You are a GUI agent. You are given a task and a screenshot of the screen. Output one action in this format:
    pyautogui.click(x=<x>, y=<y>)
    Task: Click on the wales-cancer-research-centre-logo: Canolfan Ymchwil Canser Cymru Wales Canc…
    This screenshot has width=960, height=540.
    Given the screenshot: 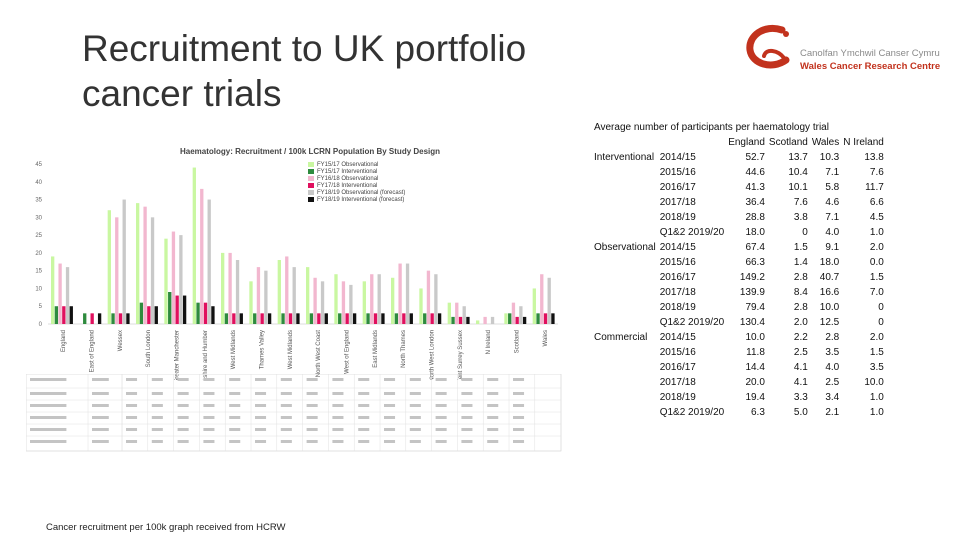 What is the action you would take?
    pyautogui.click(x=842, y=48)
    